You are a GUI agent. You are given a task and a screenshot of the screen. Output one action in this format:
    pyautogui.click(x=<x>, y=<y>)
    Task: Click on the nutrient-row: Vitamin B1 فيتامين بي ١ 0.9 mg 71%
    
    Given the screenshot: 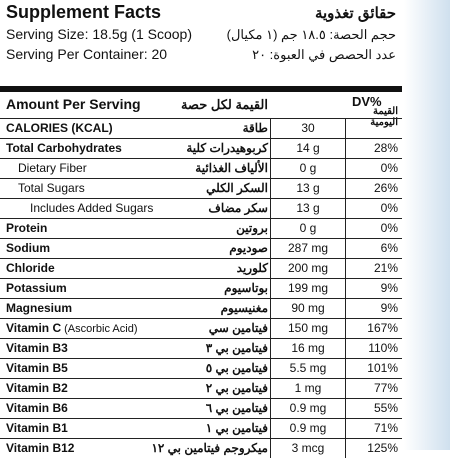 What is the action you would take?
    pyautogui.click(x=201, y=428)
    